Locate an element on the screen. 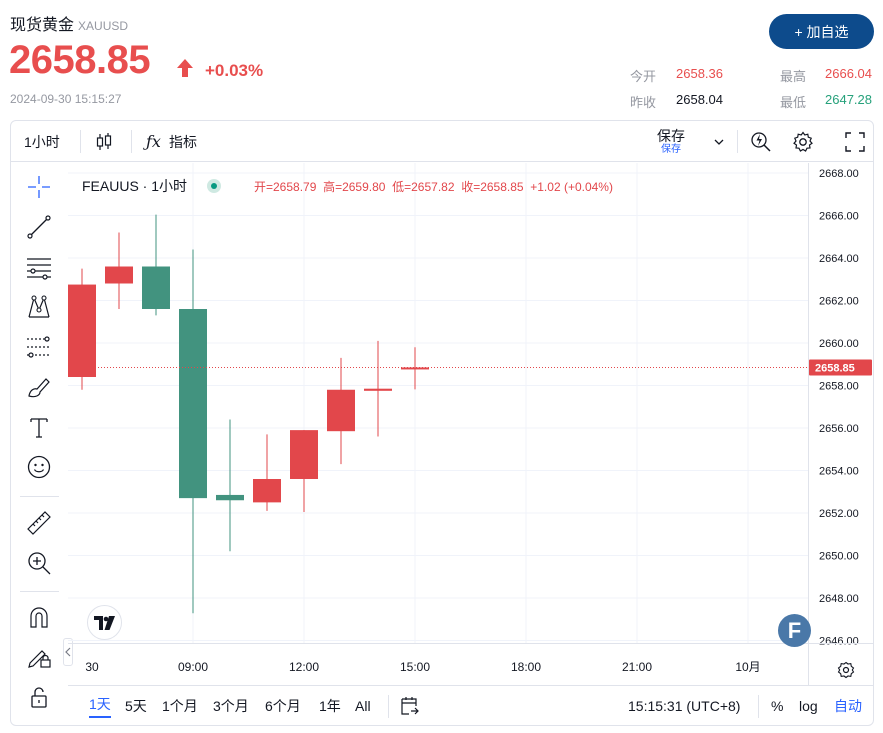 This screenshot has width=883, height=733. legend-change: +1.02 (+0.04%) is located at coordinates (571, 187).